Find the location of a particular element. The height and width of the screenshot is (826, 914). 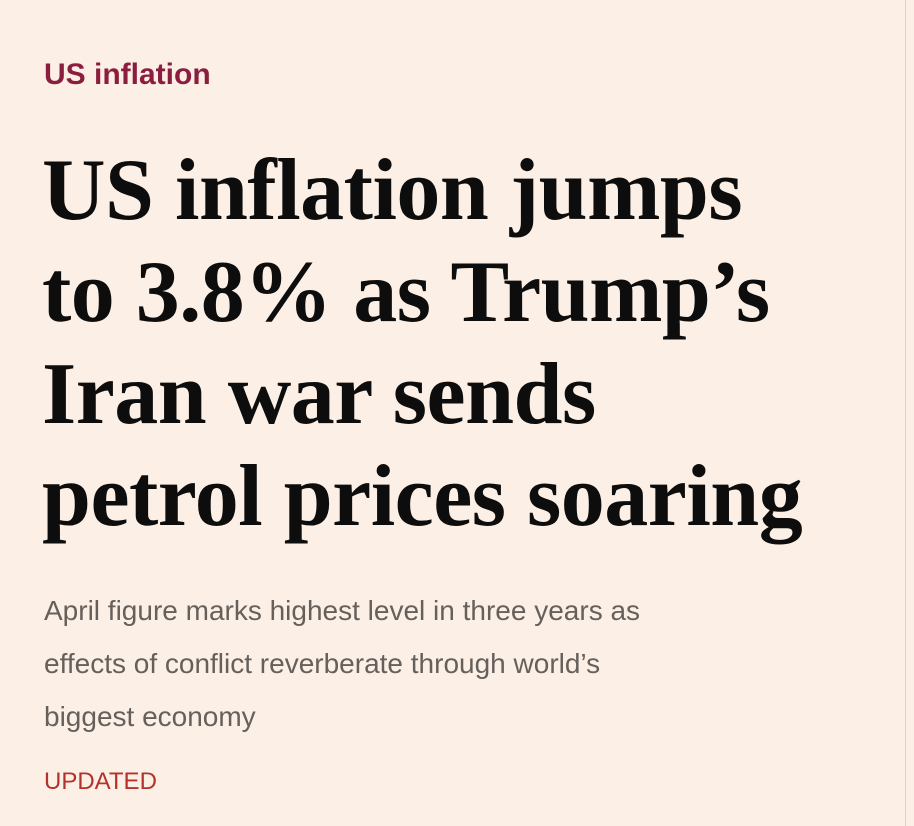

status-label: UPDATED is located at coordinates (100, 781).